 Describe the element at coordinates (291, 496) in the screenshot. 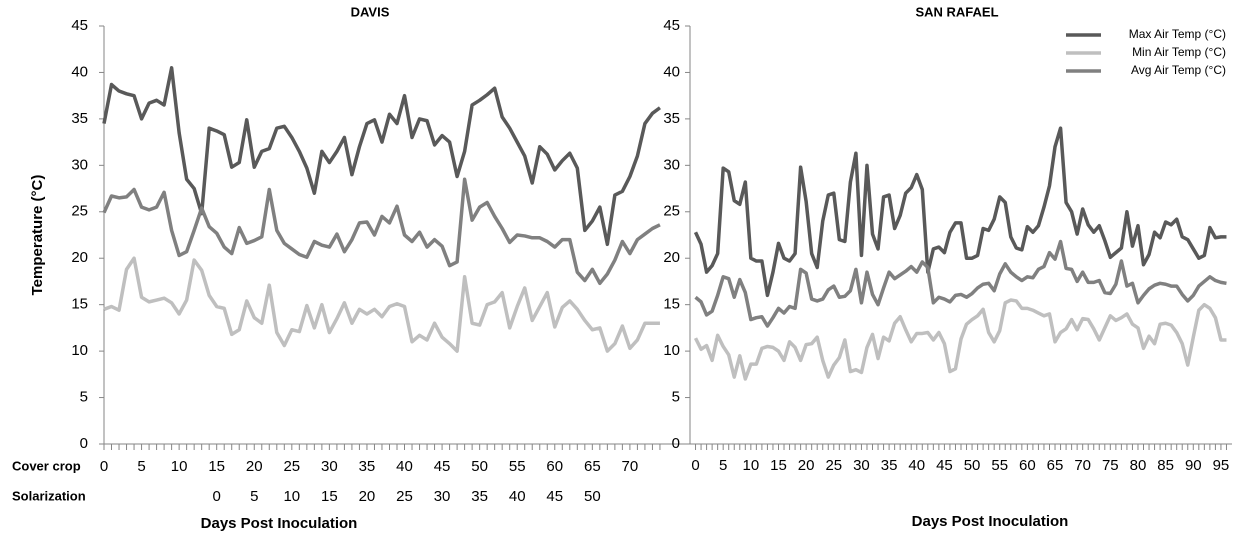

I see `x-tick-label-2: 10` at that location.